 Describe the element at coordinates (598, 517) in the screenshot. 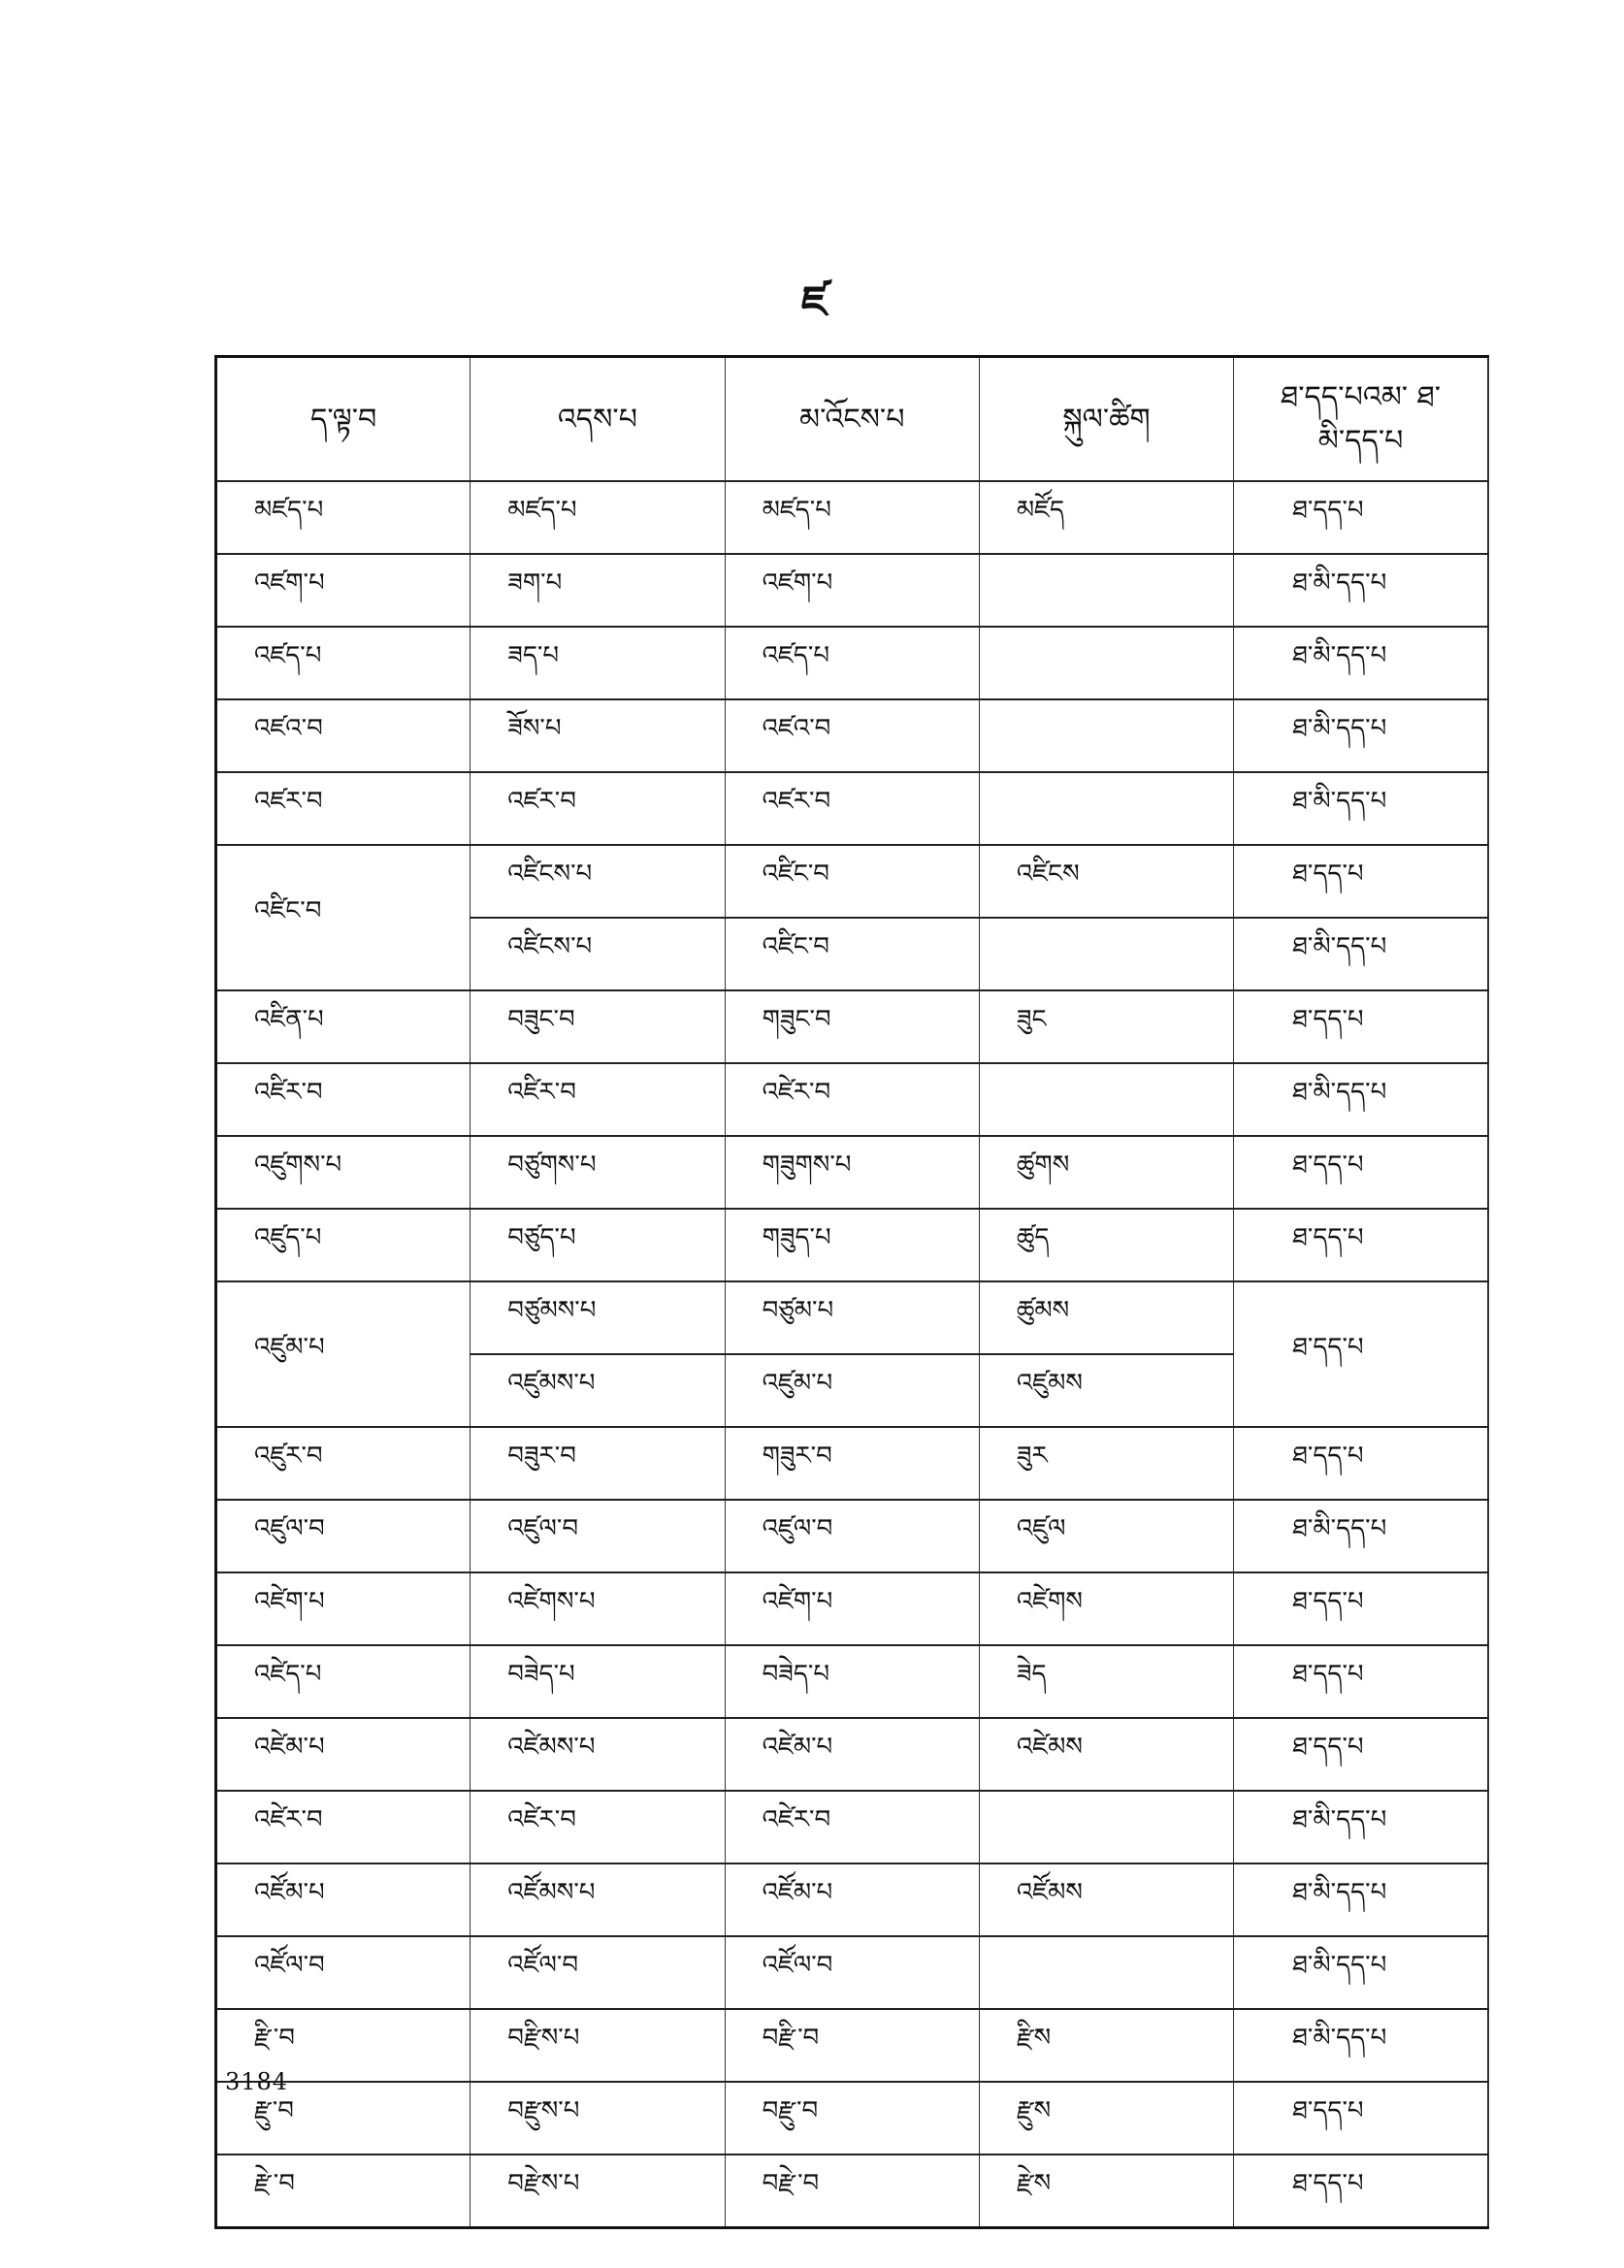

I see `past-cell: མཛད་པ` at that location.